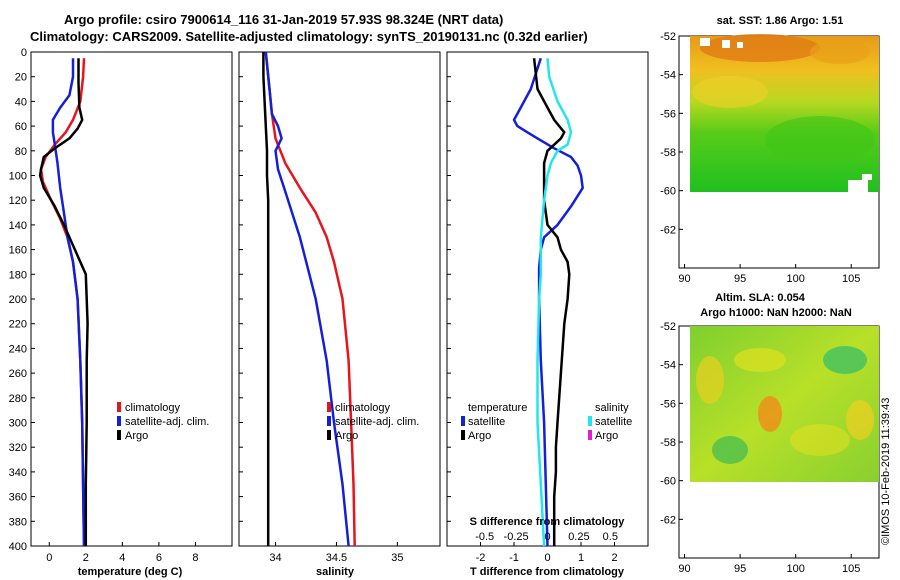  I want to click on salinity-series, so click(309, 299).